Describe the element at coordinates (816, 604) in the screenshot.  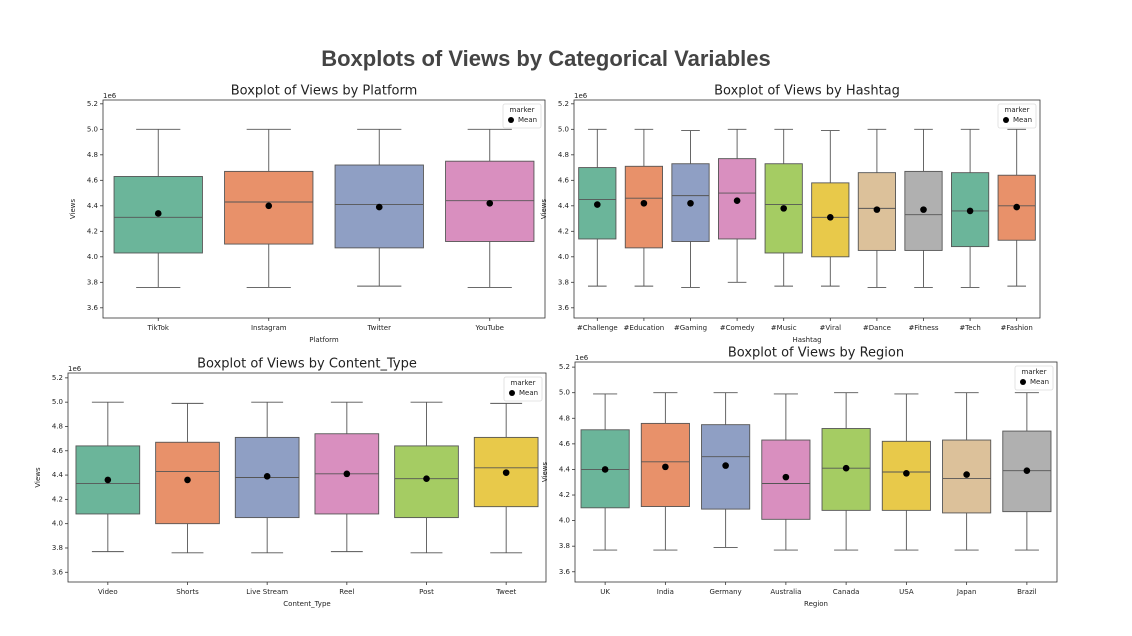
I see `x-axis-label: Region` at that location.